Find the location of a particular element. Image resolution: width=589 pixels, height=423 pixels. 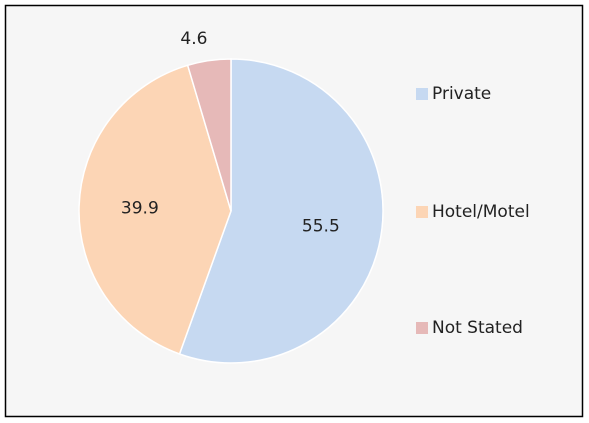

legend-label: Private is located at coordinates (461, 94).